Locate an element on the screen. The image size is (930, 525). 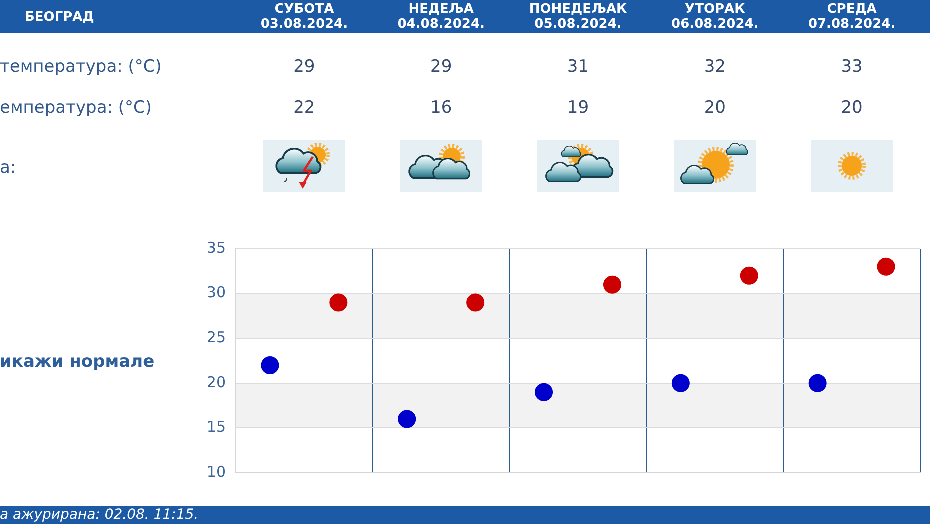
text: икажи нормале is located at coordinates (77, 362).